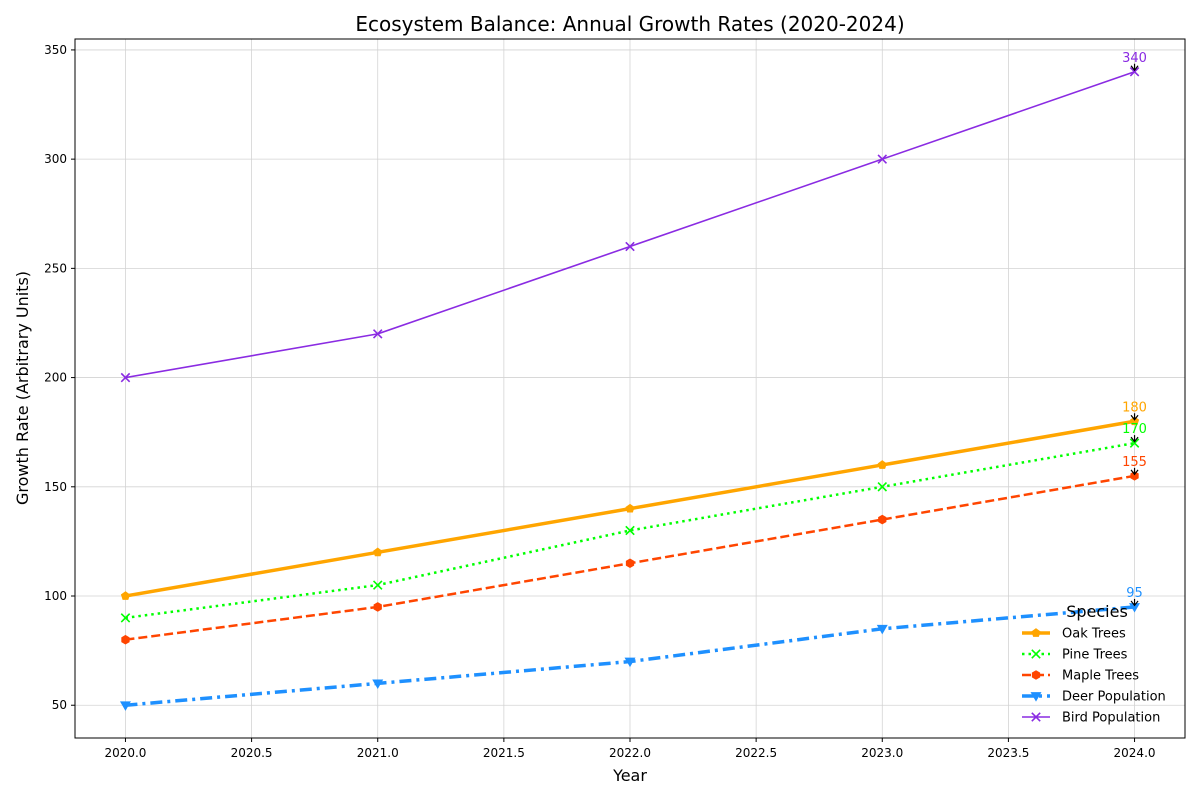 The width and height of the screenshot is (1200, 800). What do you see at coordinates (1114, 697) in the screenshot?
I see `legend-label: Deer Population` at bounding box center [1114, 697].